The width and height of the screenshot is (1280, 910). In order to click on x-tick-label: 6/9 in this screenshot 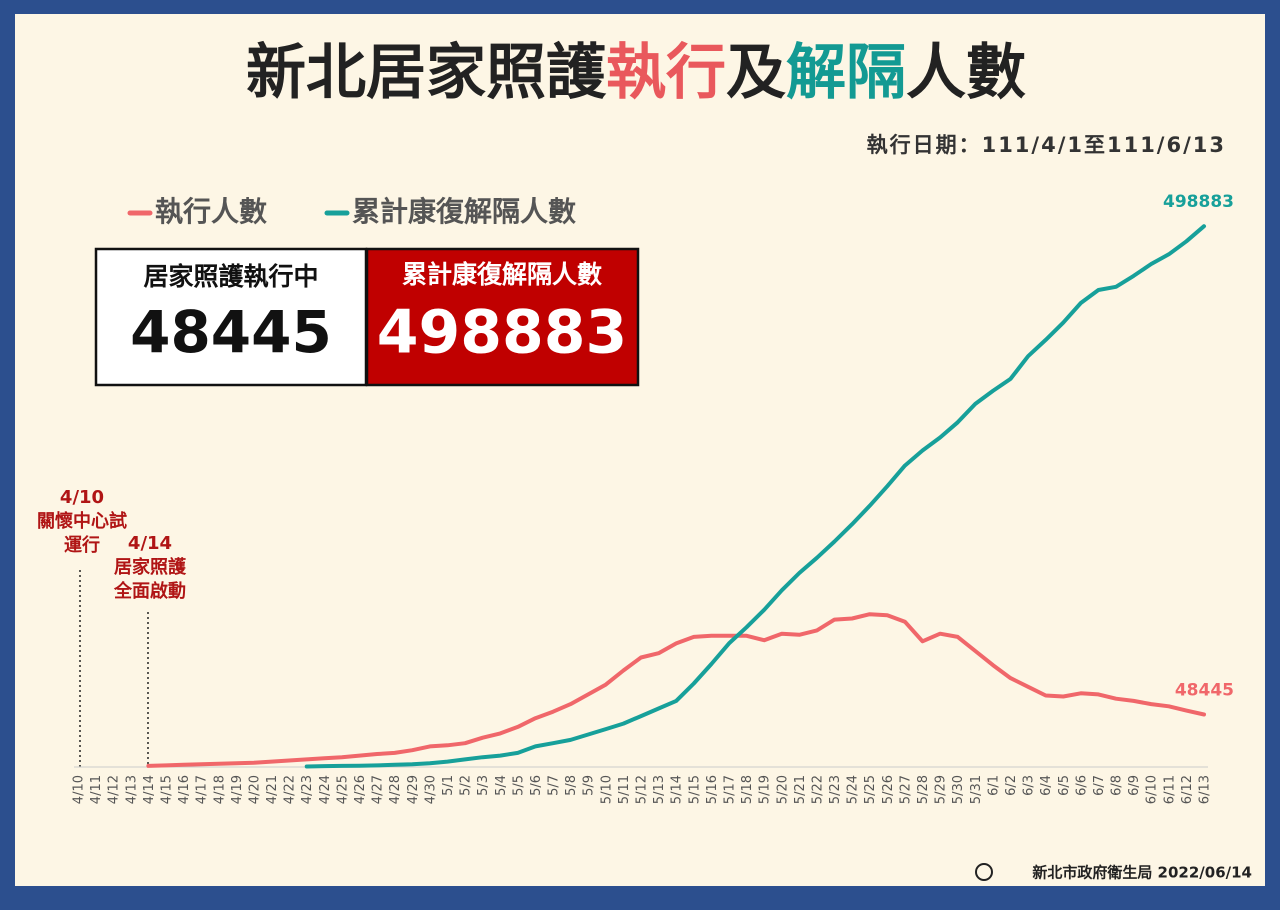, I will do `click(1134, 785)`.